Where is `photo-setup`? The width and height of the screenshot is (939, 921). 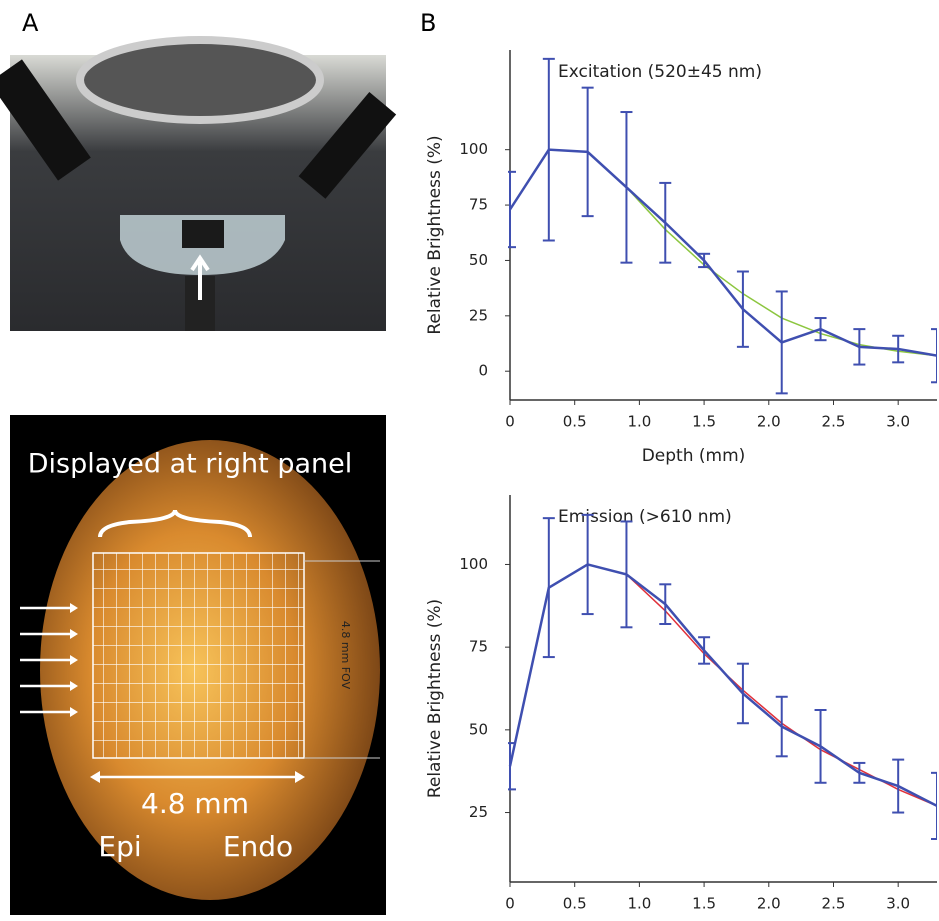
photo-setup is located at coordinates (198, 183).